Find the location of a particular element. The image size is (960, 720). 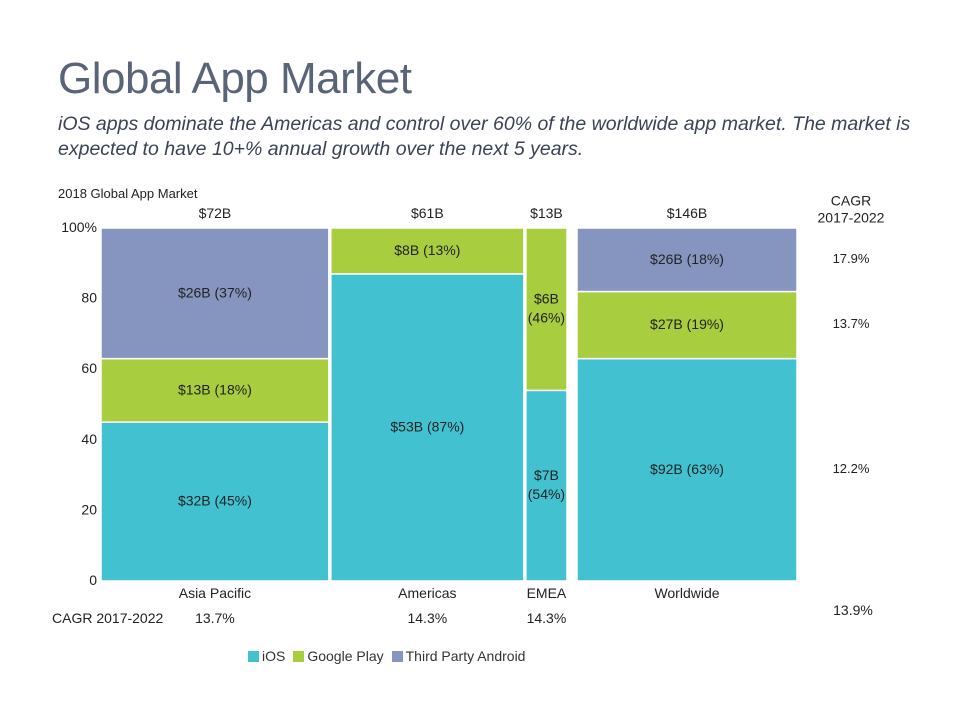

data-label: $26B (18%) is located at coordinates (687, 258).